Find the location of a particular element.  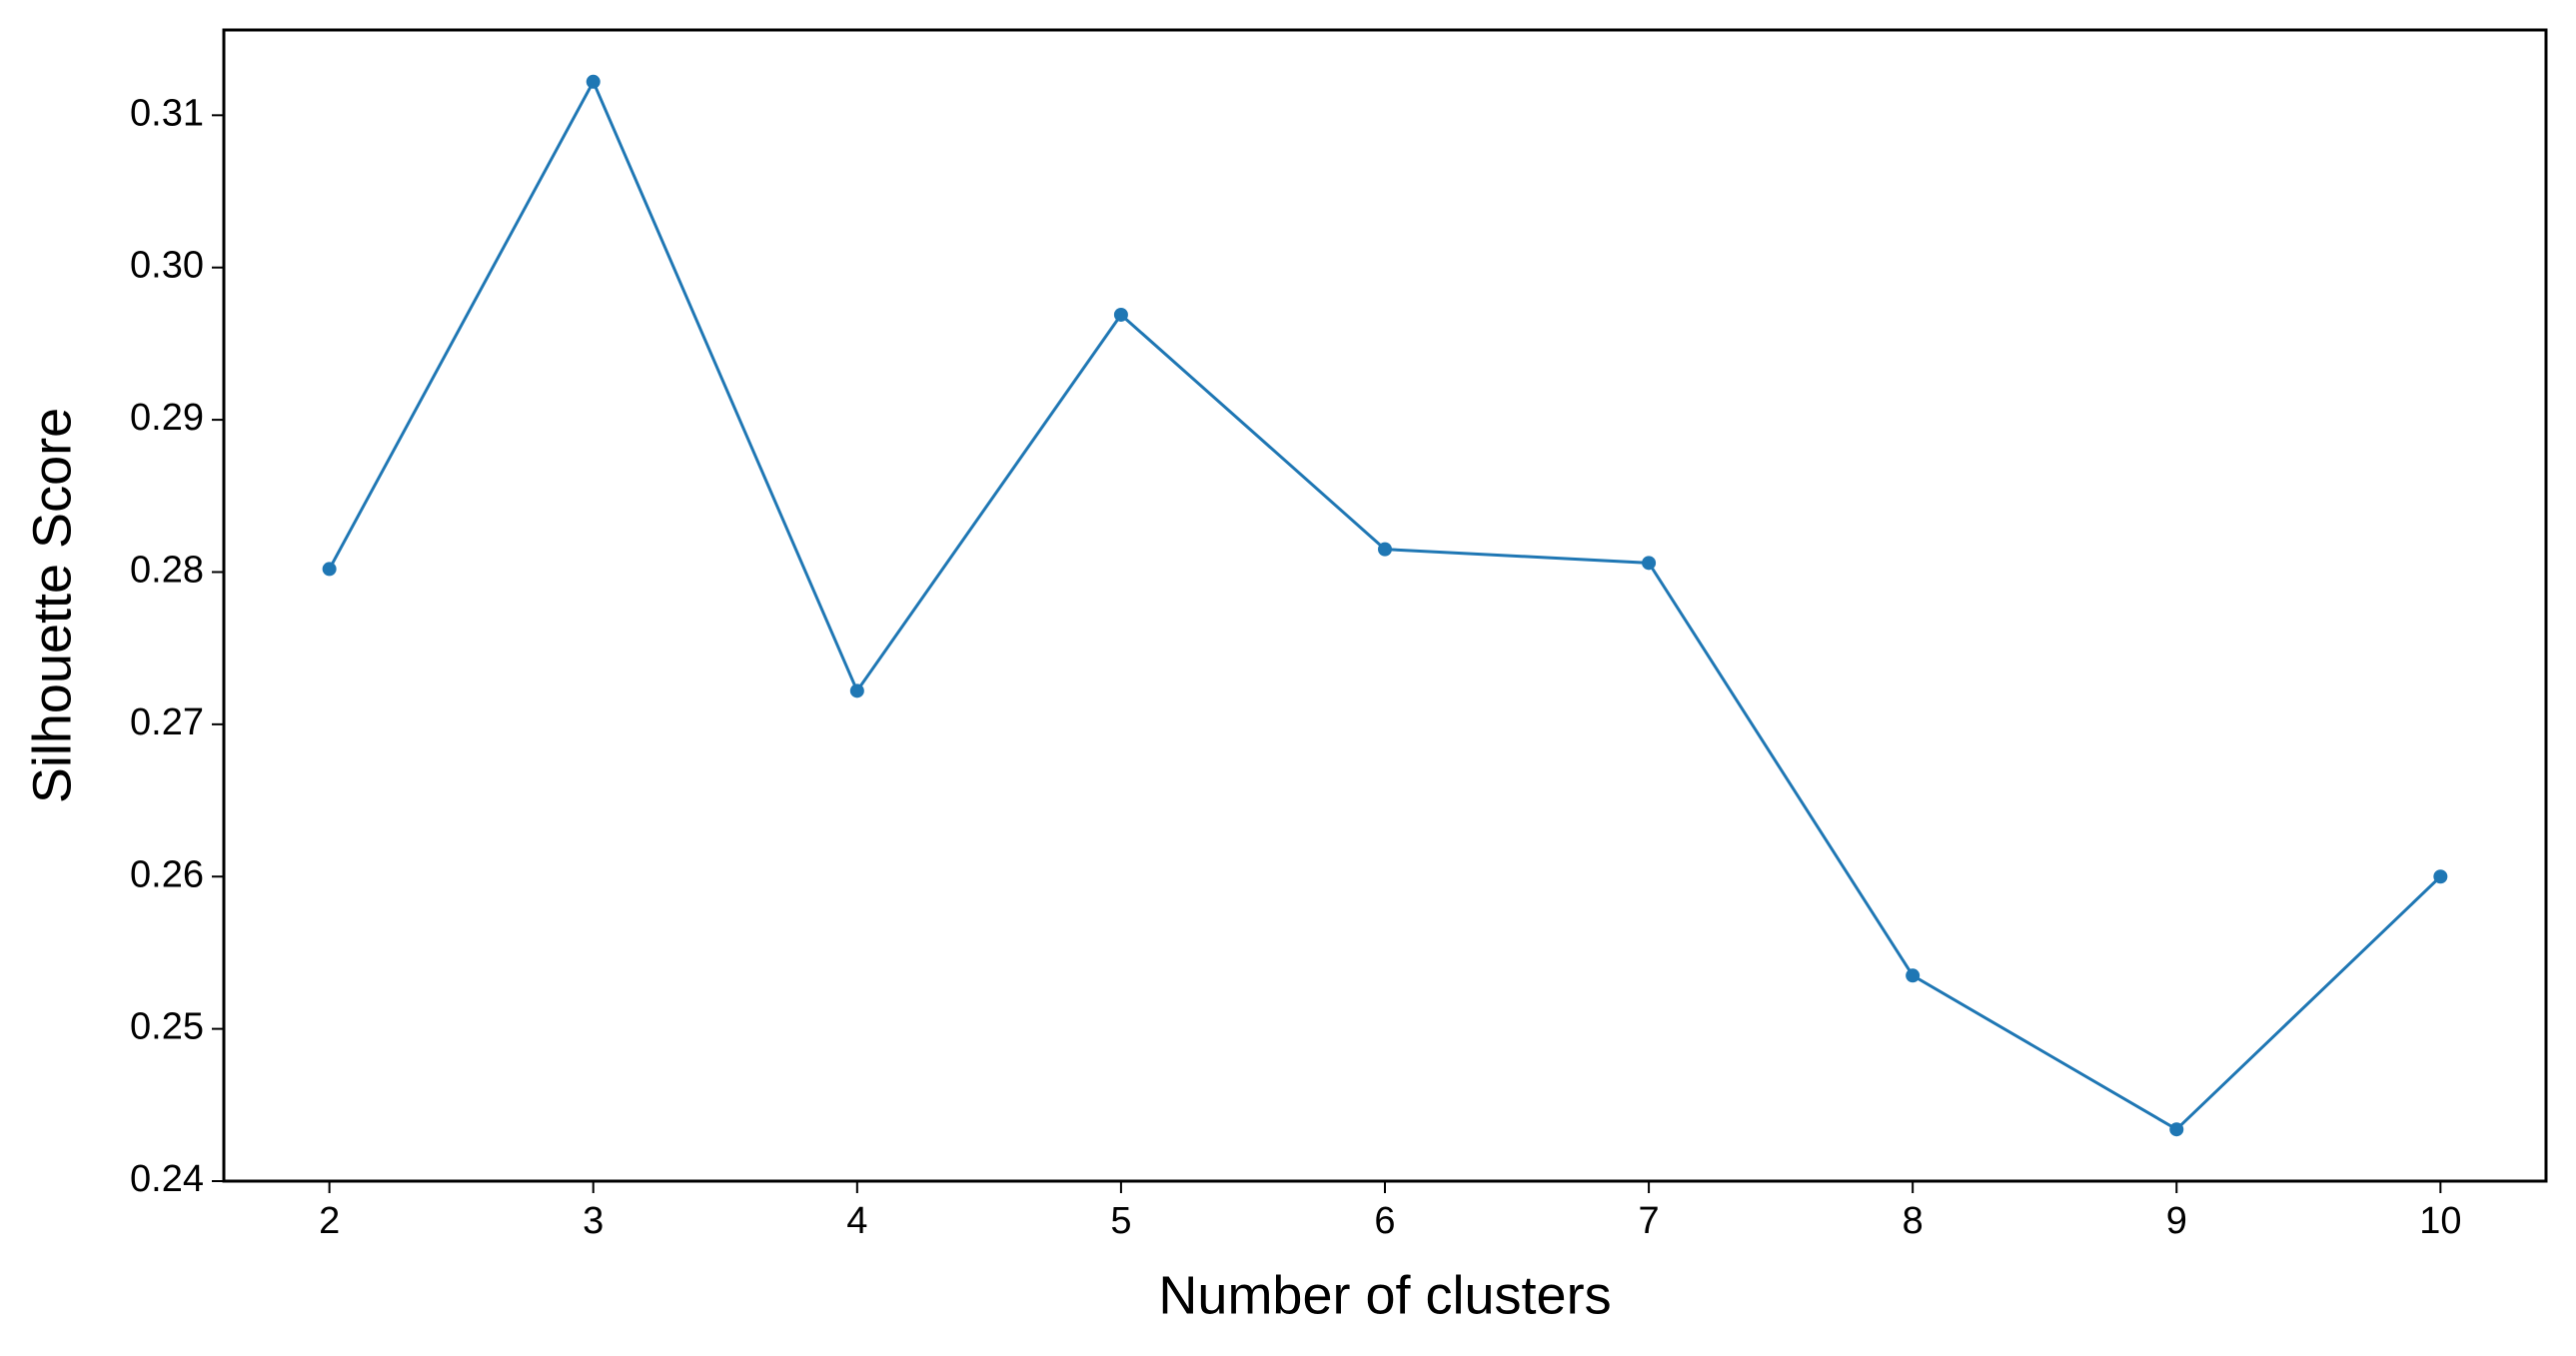

y-tick-label: 0.27 is located at coordinates (167, 722).